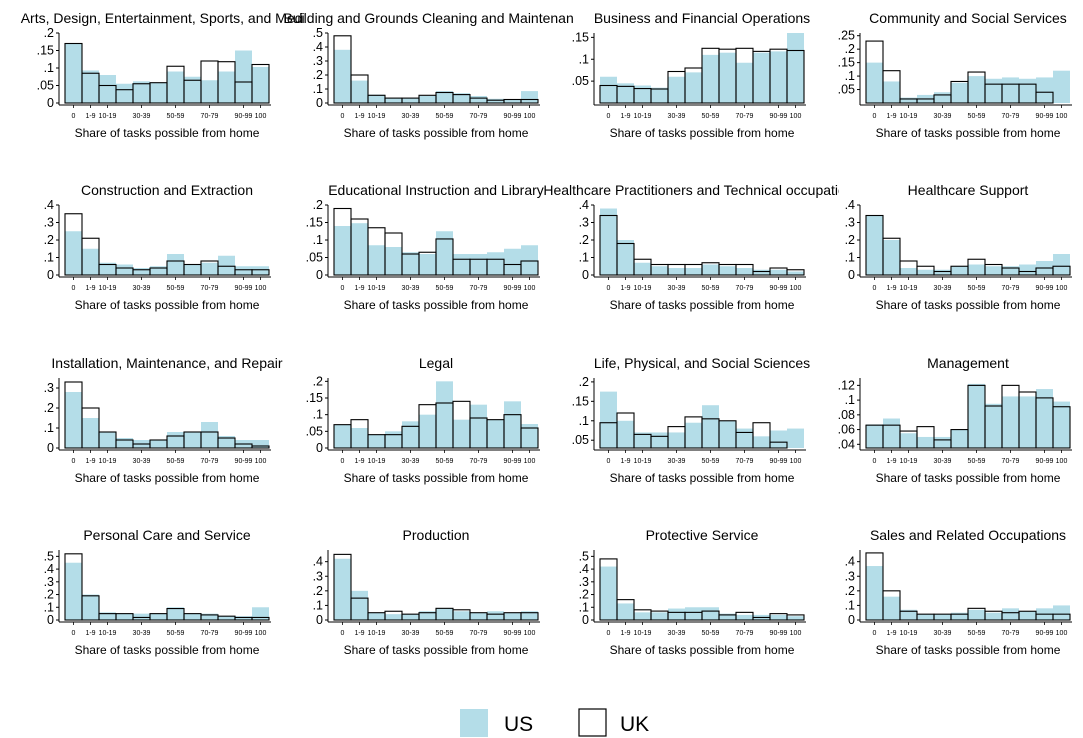 The height and width of the screenshot is (738, 1083). Describe the element at coordinates (846, 36) in the screenshot. I see `y-tick-label: .25` at that location.